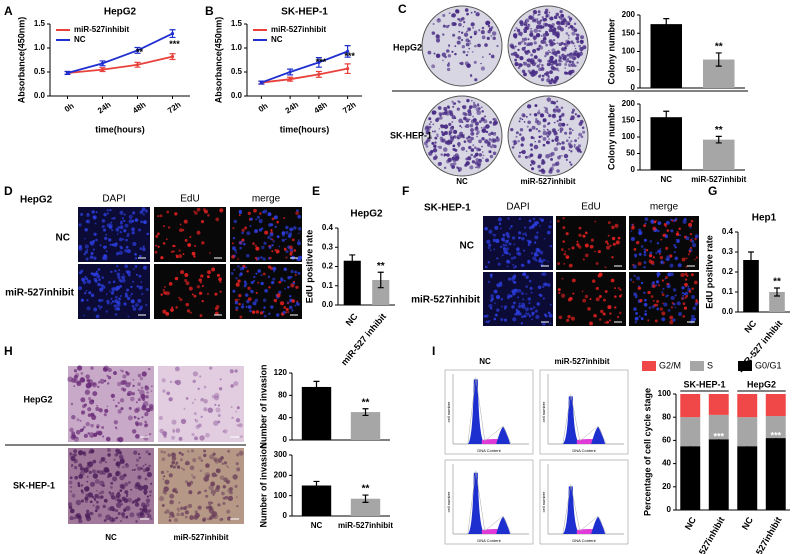 This screenshot has height=554, width=797. Describe the element at coordinates (775, 405) in the screenshot. I see `bar-segment` at that location.